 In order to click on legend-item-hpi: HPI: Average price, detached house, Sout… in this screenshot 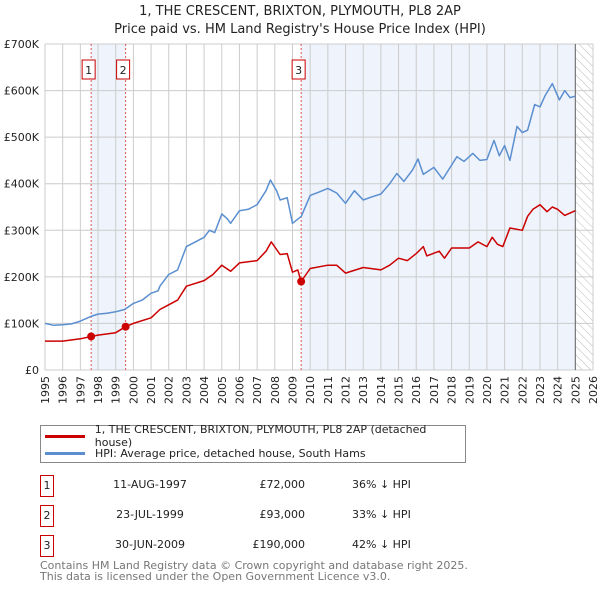, I will do `click(205, 453)`.